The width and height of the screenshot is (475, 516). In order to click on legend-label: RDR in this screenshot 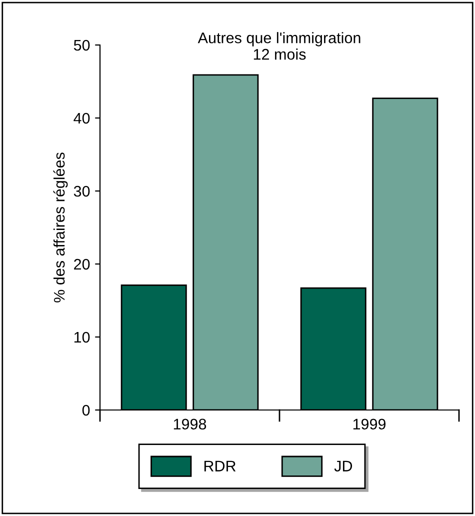, I will do `click(220, 466)`.